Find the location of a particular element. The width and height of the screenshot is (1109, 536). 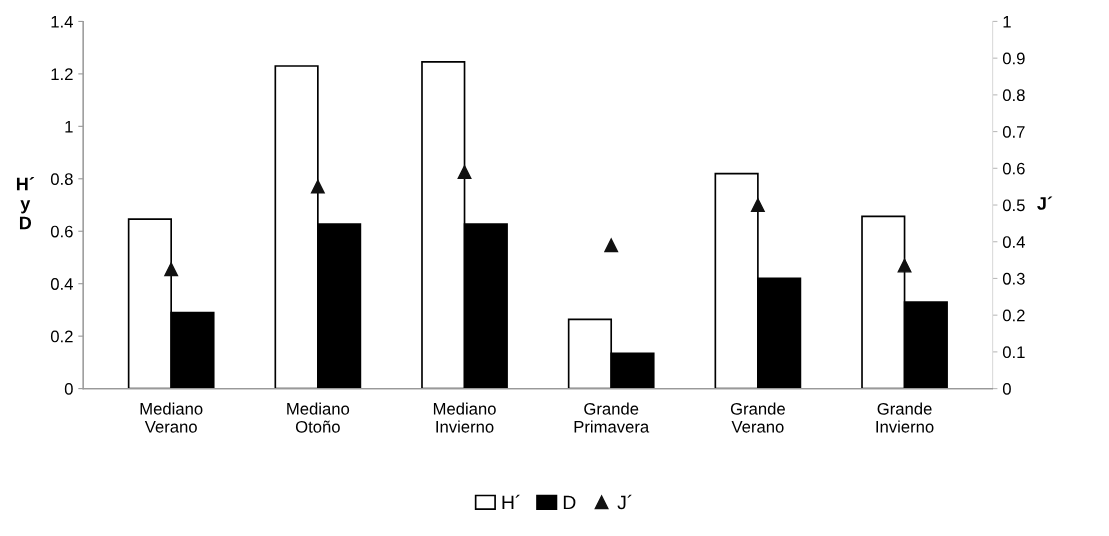

y2-tick-label: 0.9 is located at coordinates (1013, 58).